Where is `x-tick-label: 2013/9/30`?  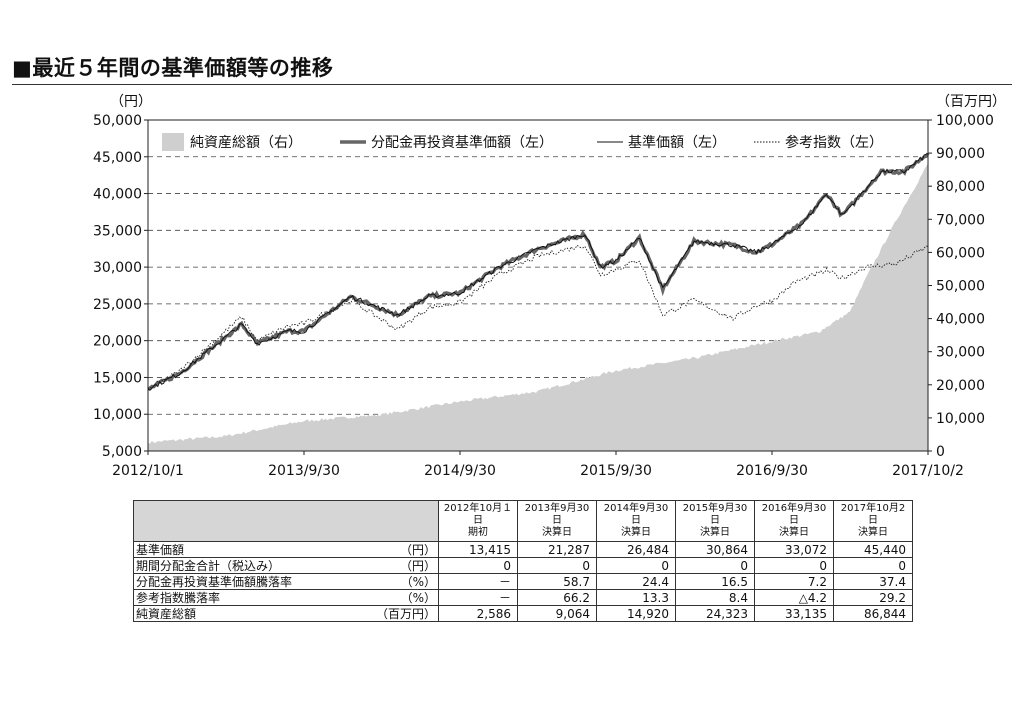
x-tick-label: 2013/9/30 is located at coordinates (304, 471).